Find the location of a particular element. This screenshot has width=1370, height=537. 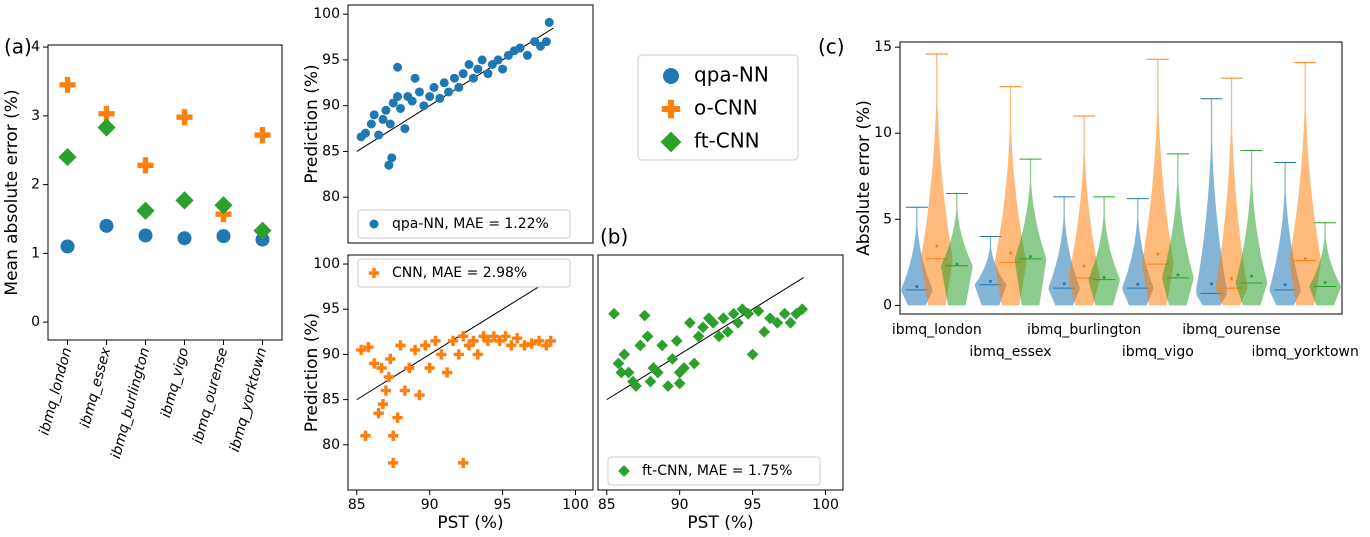

x-axis-label: PST (%) is located at coordinates (470, 523).